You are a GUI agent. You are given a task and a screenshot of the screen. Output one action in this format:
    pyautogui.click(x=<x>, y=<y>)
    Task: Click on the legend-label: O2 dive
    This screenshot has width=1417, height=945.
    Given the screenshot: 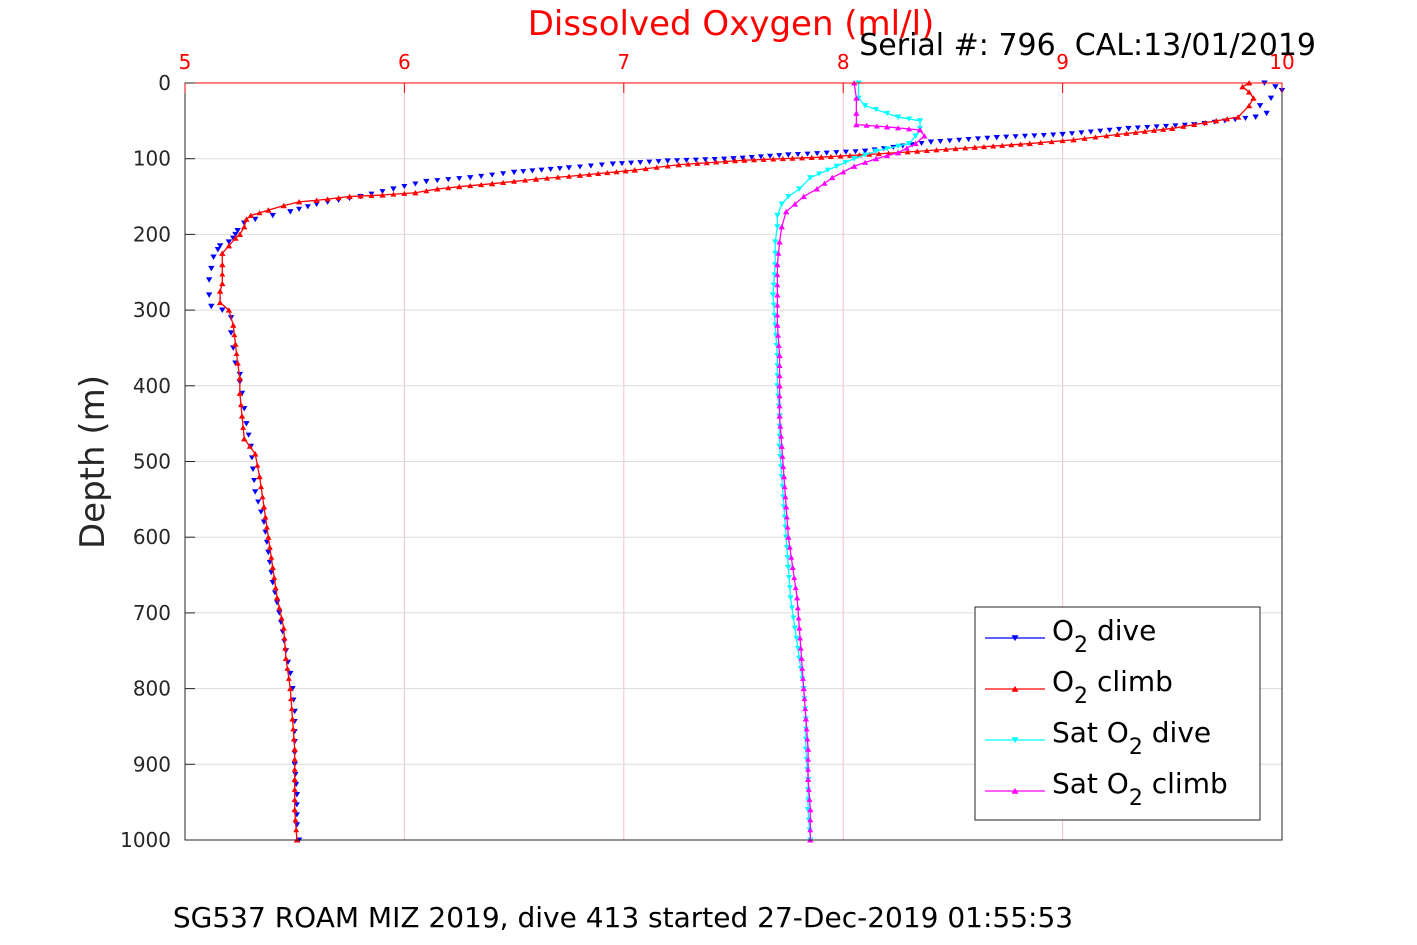 What is the action you would take?
    pyautogui.click(x=1104, y=636)
    